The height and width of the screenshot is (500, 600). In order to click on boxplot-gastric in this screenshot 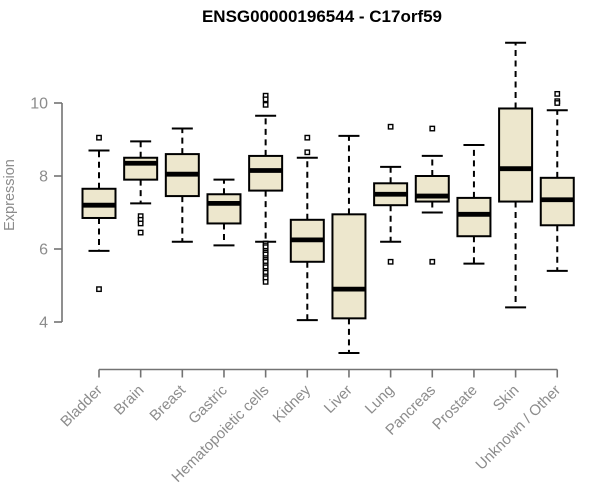, I will do `click(224, 212)`.